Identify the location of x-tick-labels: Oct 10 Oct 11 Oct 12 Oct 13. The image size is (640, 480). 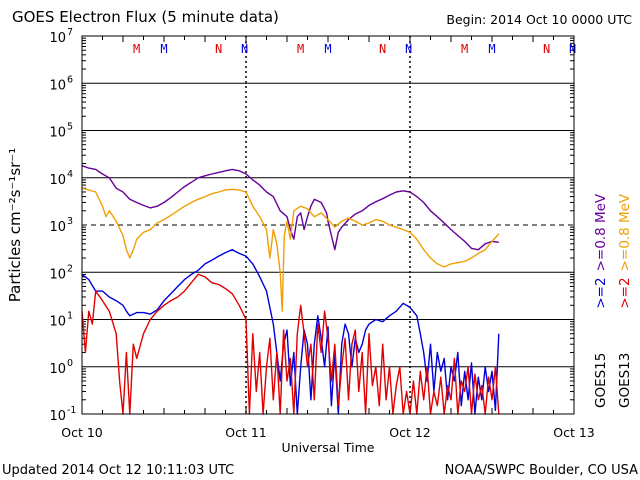
(328, 432).